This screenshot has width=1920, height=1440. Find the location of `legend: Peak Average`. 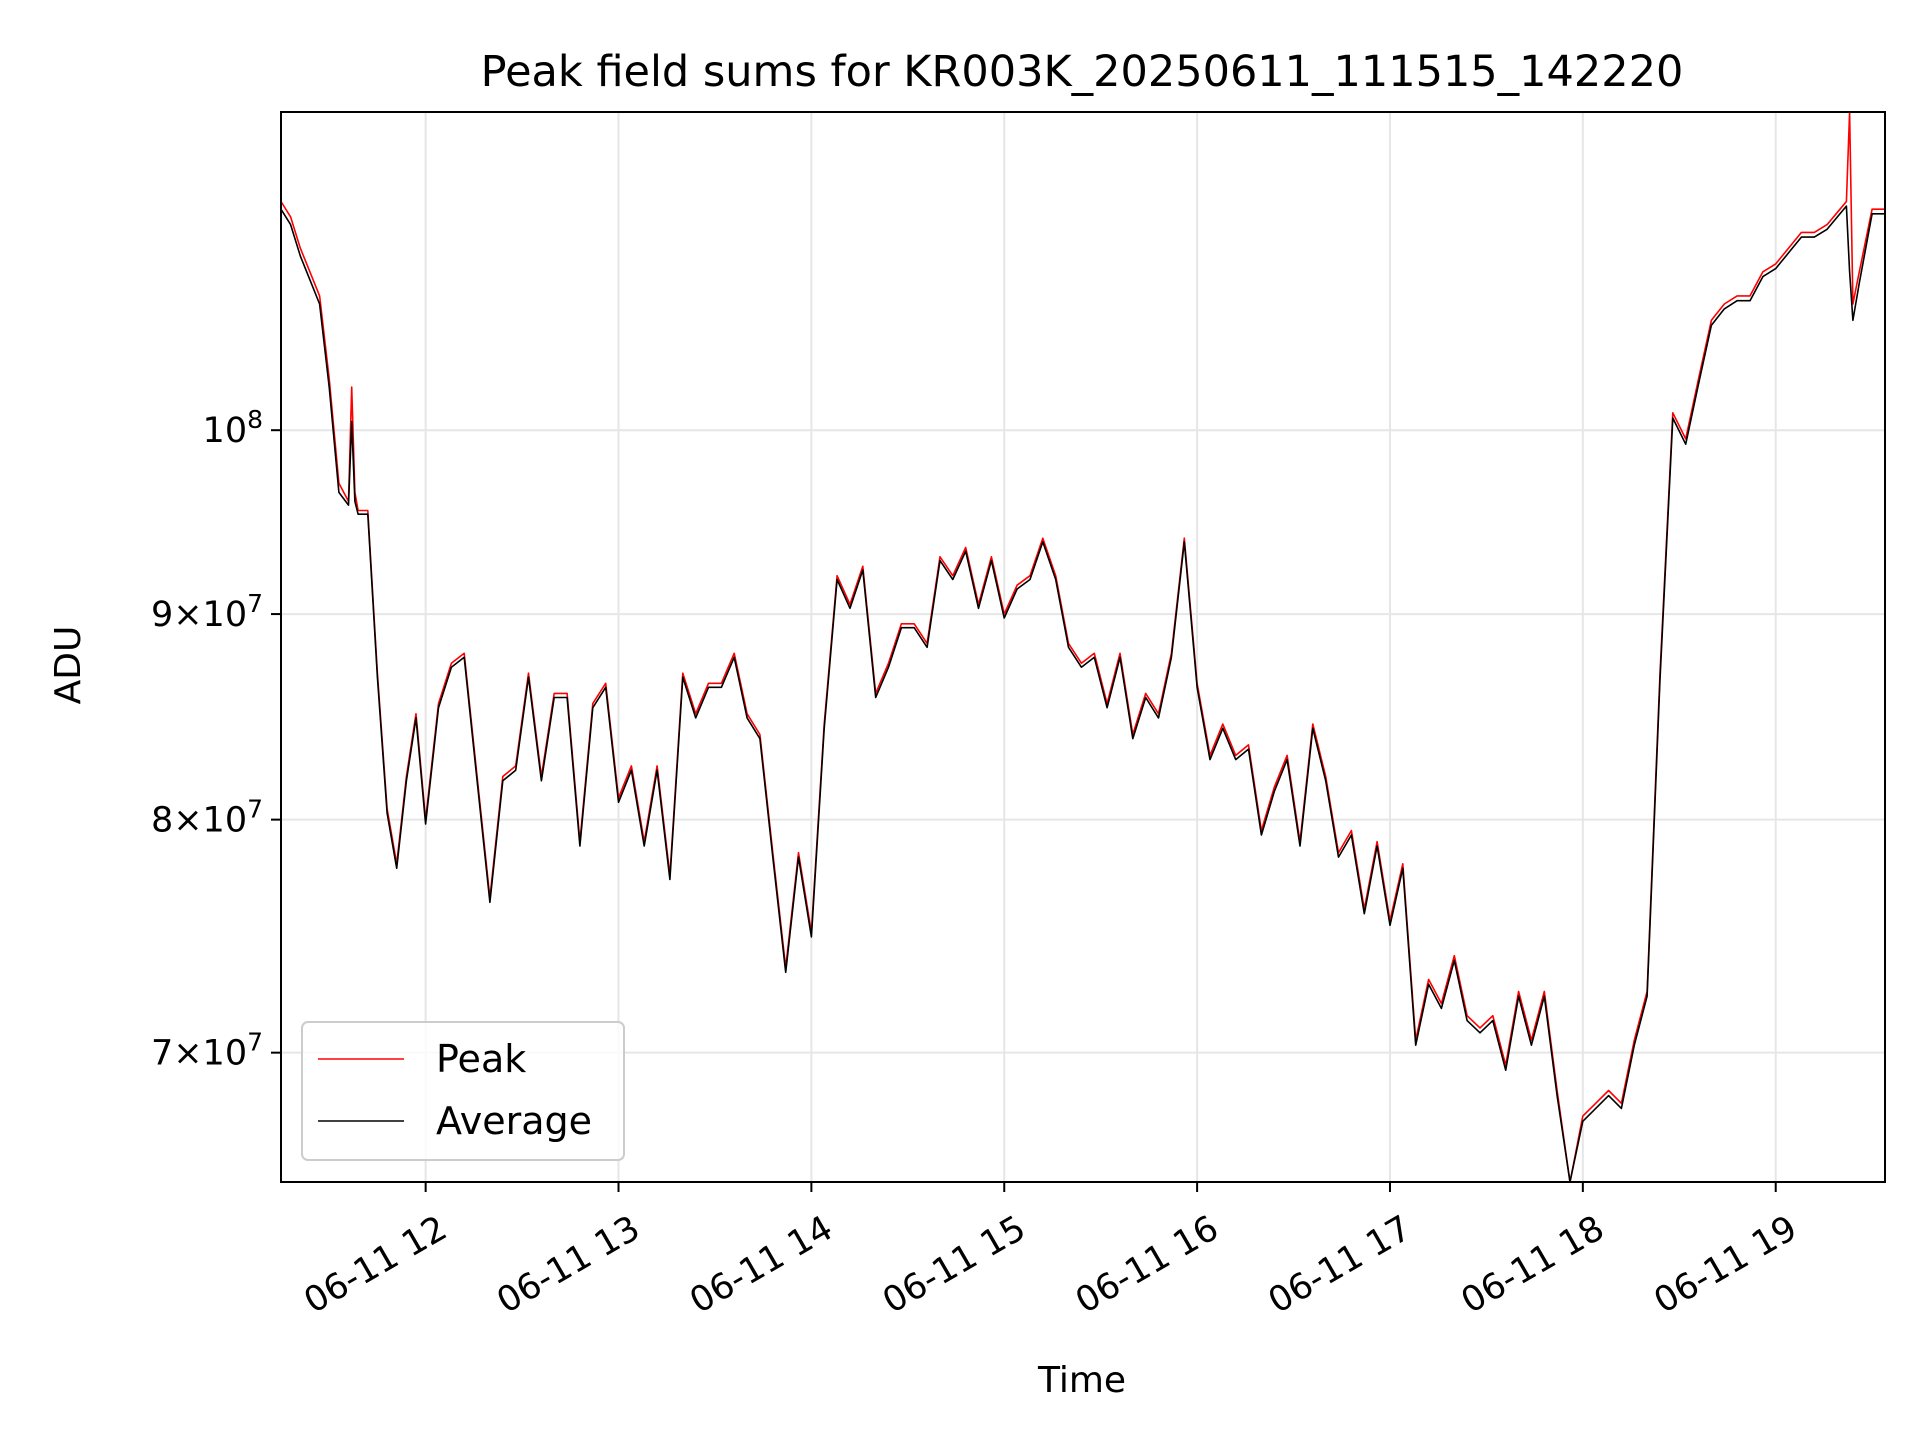

legend: Peak Average is located at coordinates (463, 1091).